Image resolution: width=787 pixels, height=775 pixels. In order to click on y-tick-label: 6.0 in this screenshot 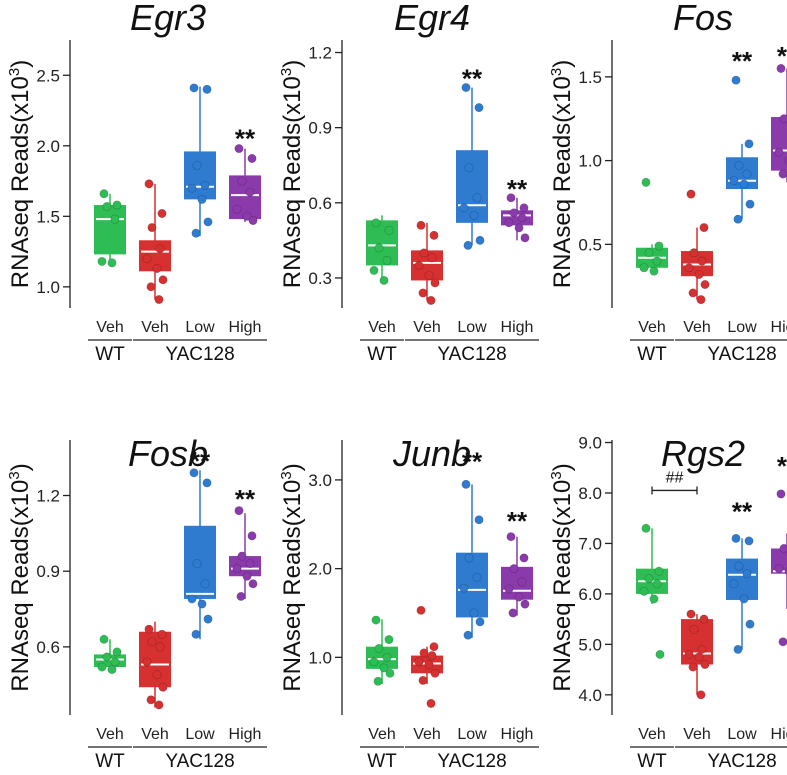, I will do `click(590, 594)`.